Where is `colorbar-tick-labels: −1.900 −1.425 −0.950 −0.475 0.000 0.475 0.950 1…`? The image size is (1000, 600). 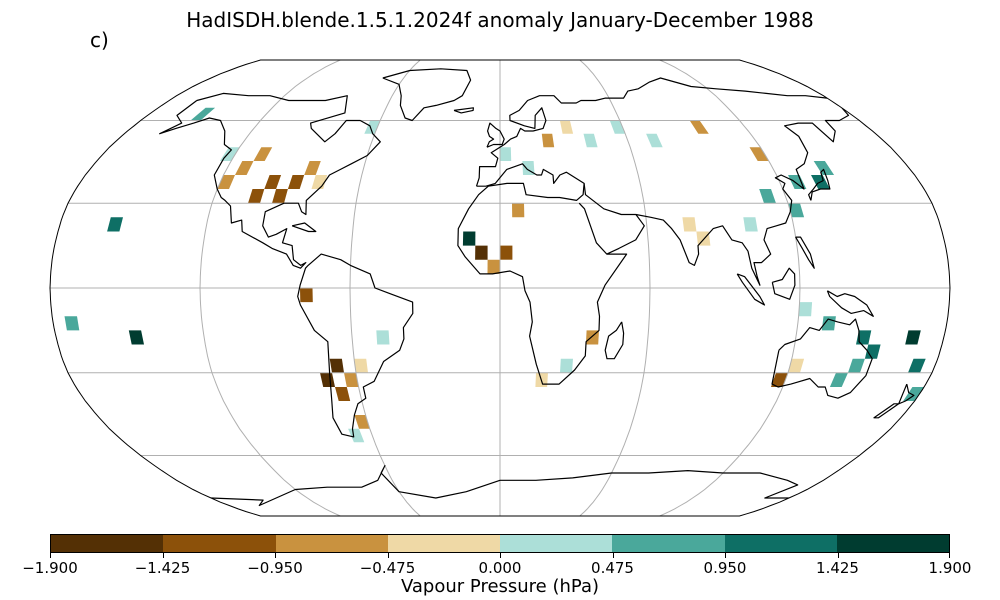 colorbar-tick-labels: −1.900 −1.425 −0.950 −0.475 0.000 0.475 0.950 1… is located at coordinates (496, 568).